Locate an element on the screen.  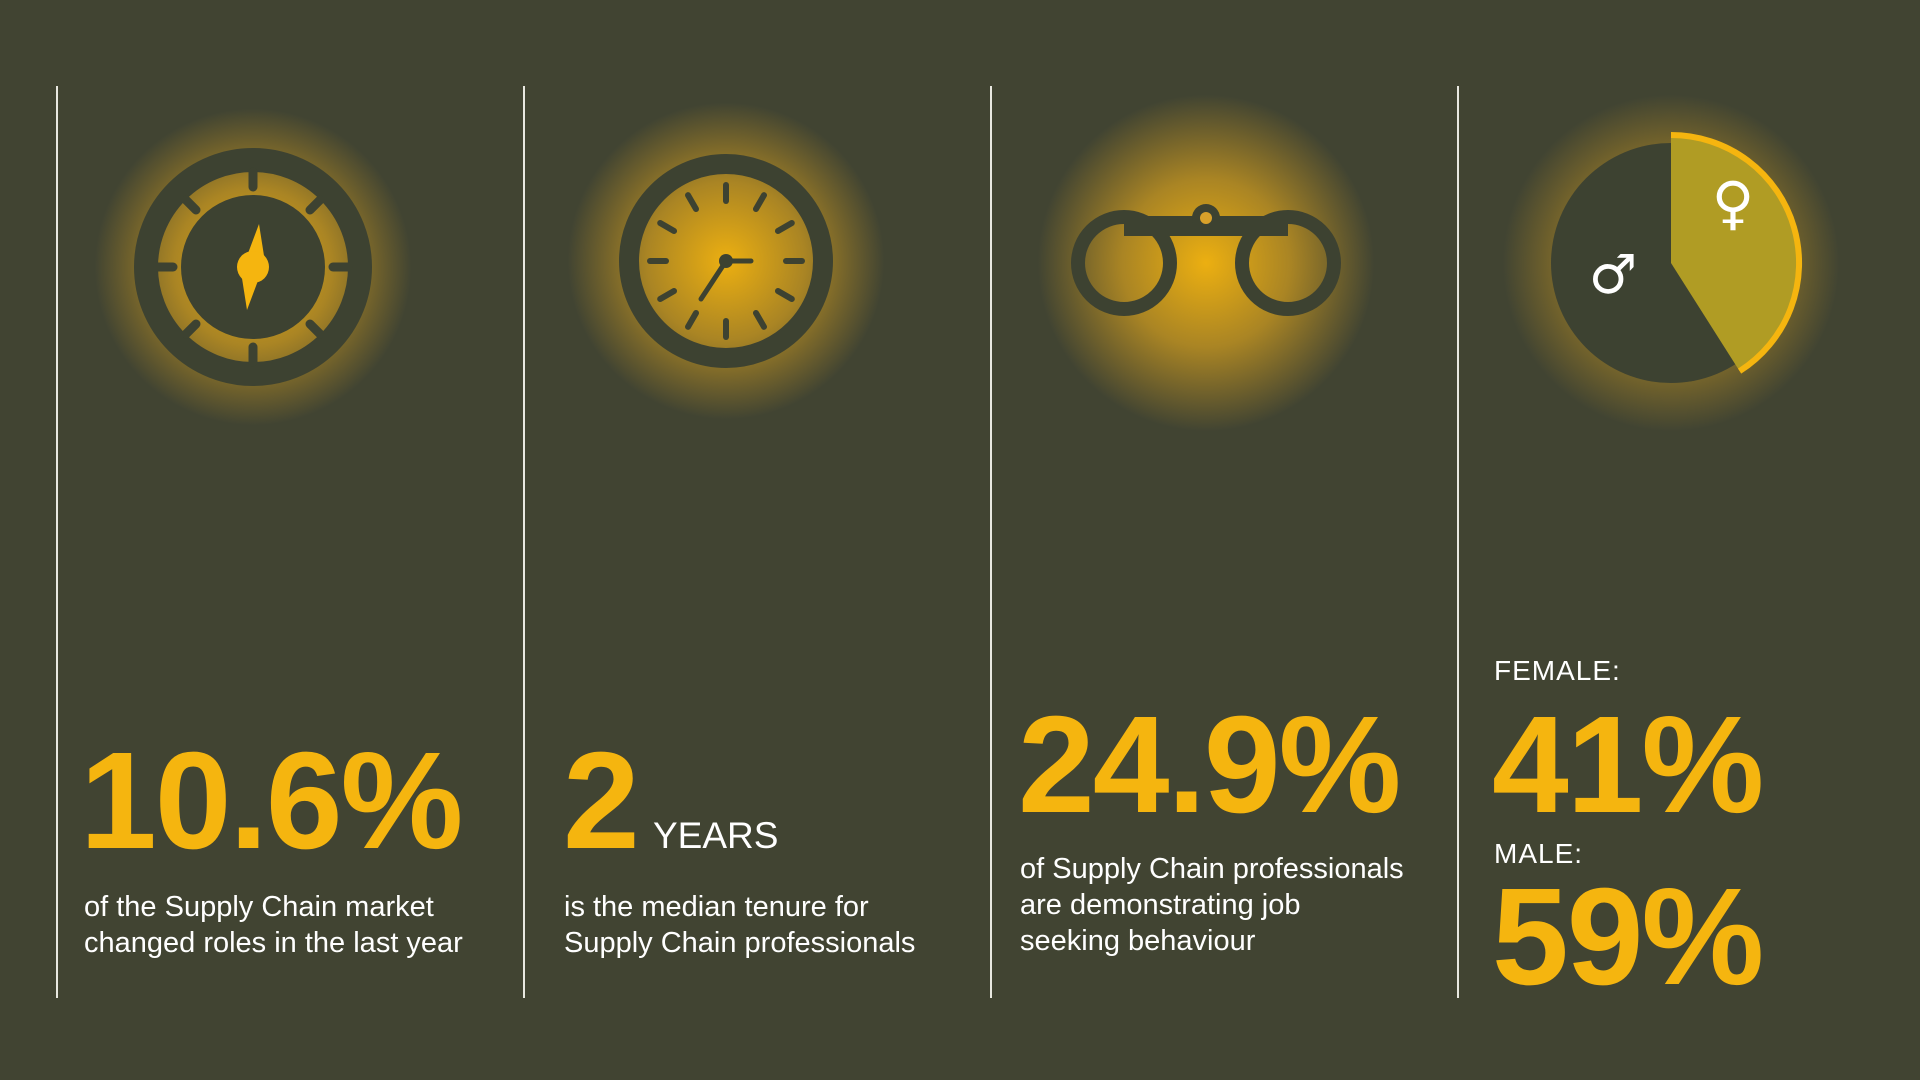
description-line: Supply Chain professionals is located at coordinates (740, 943).